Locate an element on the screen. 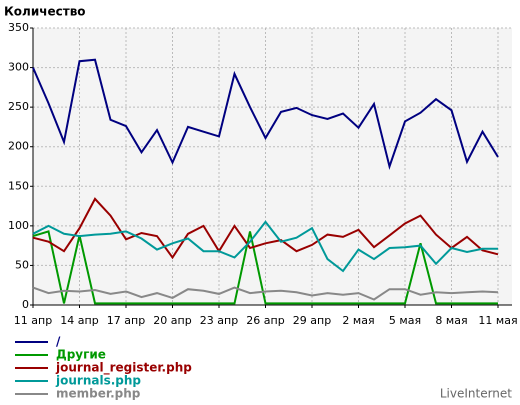 This screenshot has height=405, width=520. x-tick-label: 2 мая is located at coordinates (358, 320).